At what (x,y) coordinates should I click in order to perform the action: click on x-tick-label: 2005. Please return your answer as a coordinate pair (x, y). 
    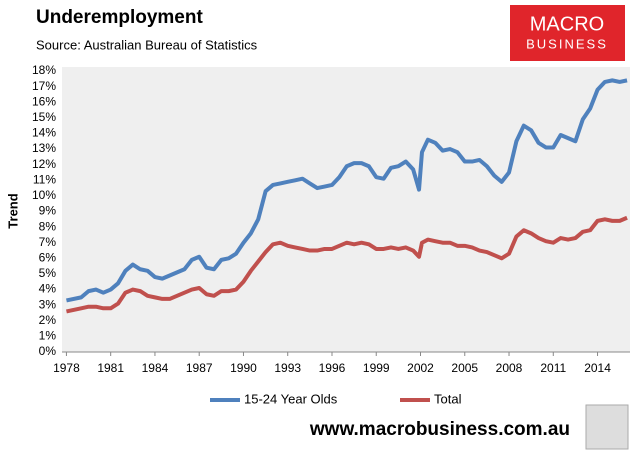
    Looking at the image, I should click on (464, 368).